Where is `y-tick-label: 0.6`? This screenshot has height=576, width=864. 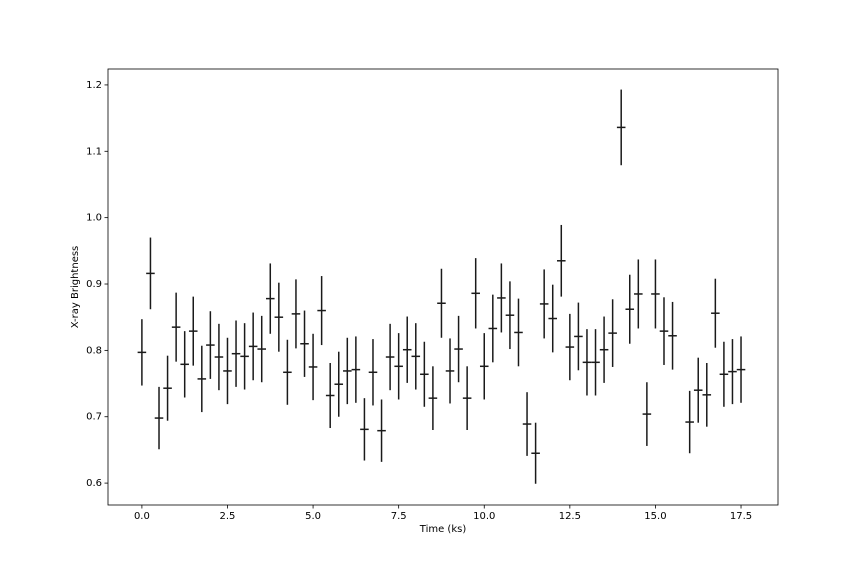 y-tick-label: 0.6 is located at coordinates (94, 483).